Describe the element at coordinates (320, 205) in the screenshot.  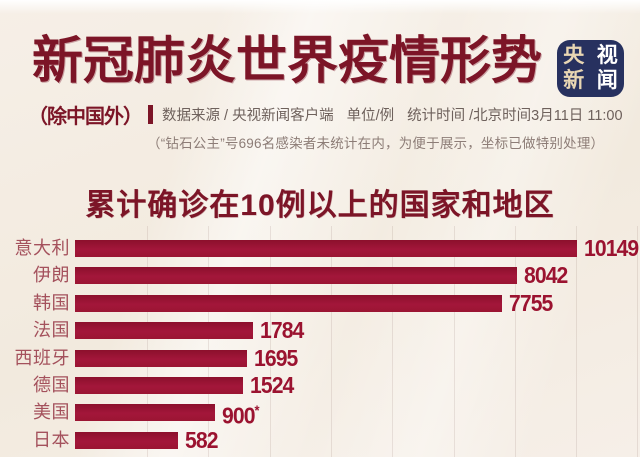
I see `section-title: 累计确诊在10例以上的国家和地区` at that location.